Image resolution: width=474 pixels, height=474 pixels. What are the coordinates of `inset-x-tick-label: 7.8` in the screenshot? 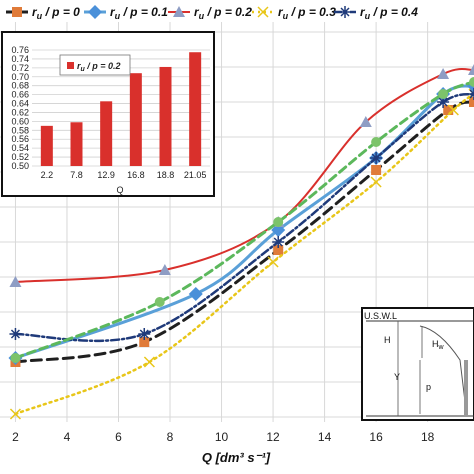 It's located at (76, 175).